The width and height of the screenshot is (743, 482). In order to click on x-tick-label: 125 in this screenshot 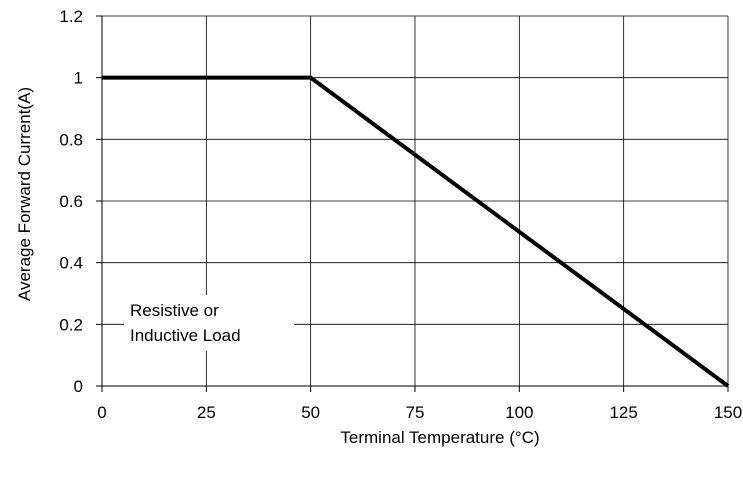, I will do `click(623, 412)`.